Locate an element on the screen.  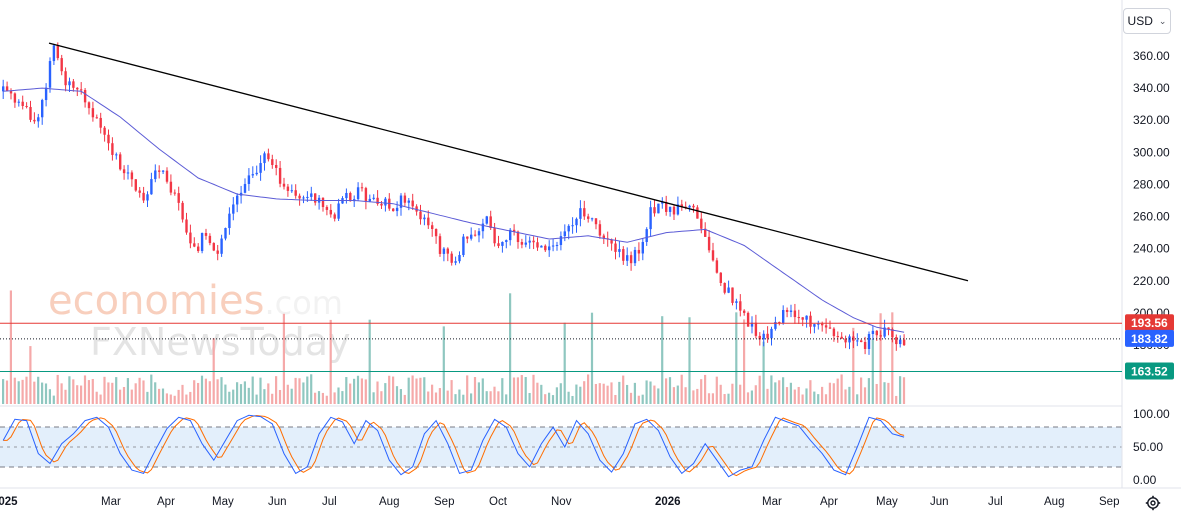
time-tick-label: Oct is located at coordinates (498, 502).